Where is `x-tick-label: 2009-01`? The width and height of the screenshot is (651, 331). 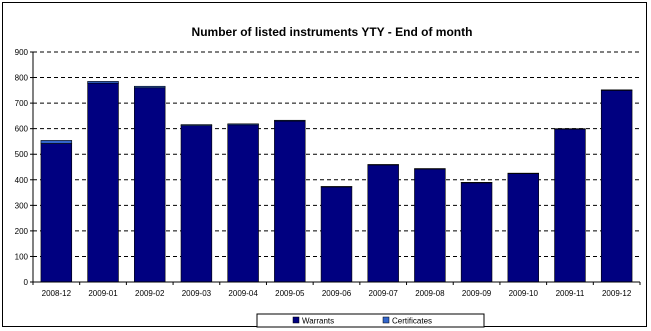 x-tick-label: 2009-01 is located at coordinates (103, 293).